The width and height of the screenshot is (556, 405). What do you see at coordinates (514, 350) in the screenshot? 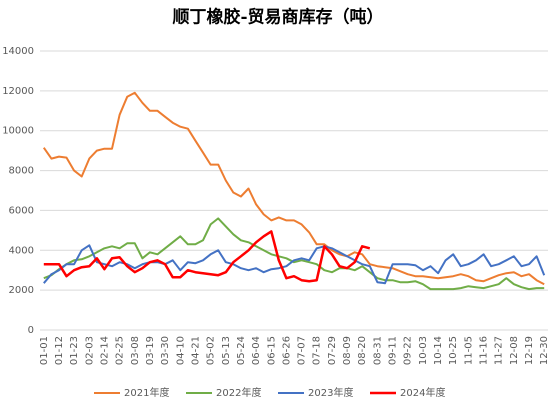
I see `x-tick-label: 12-08` at bounding box center [514, 350].